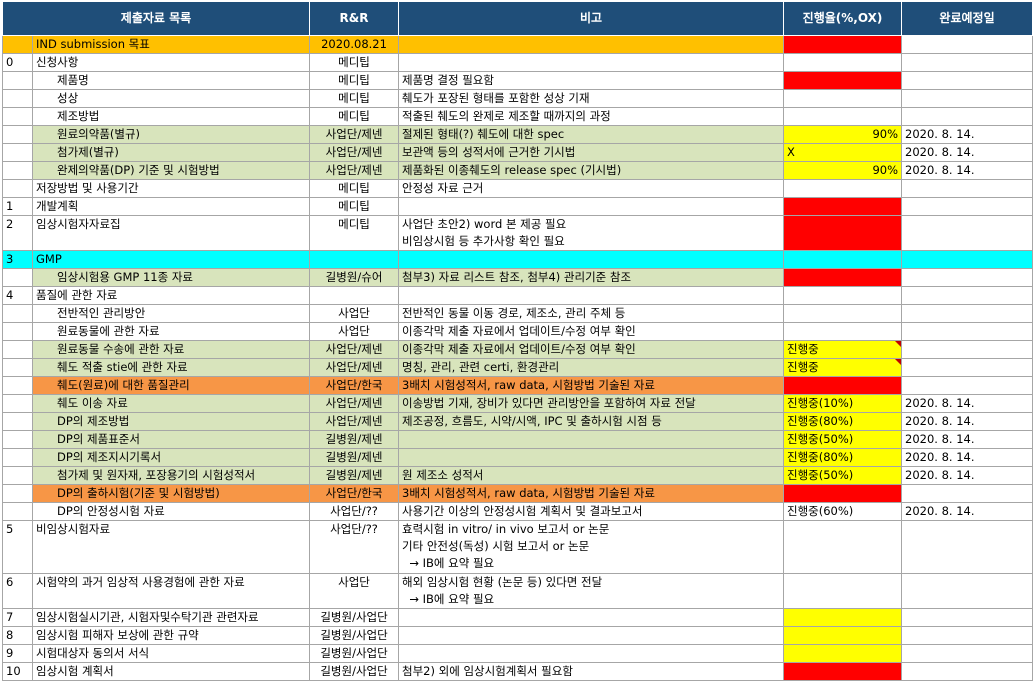 The image size is (1033, 689). What do you see at coordinates (843, 18) in the screenshot?
I see `header-cell-progress: 진행율(%,OX)` at bounding box center [843, 18].